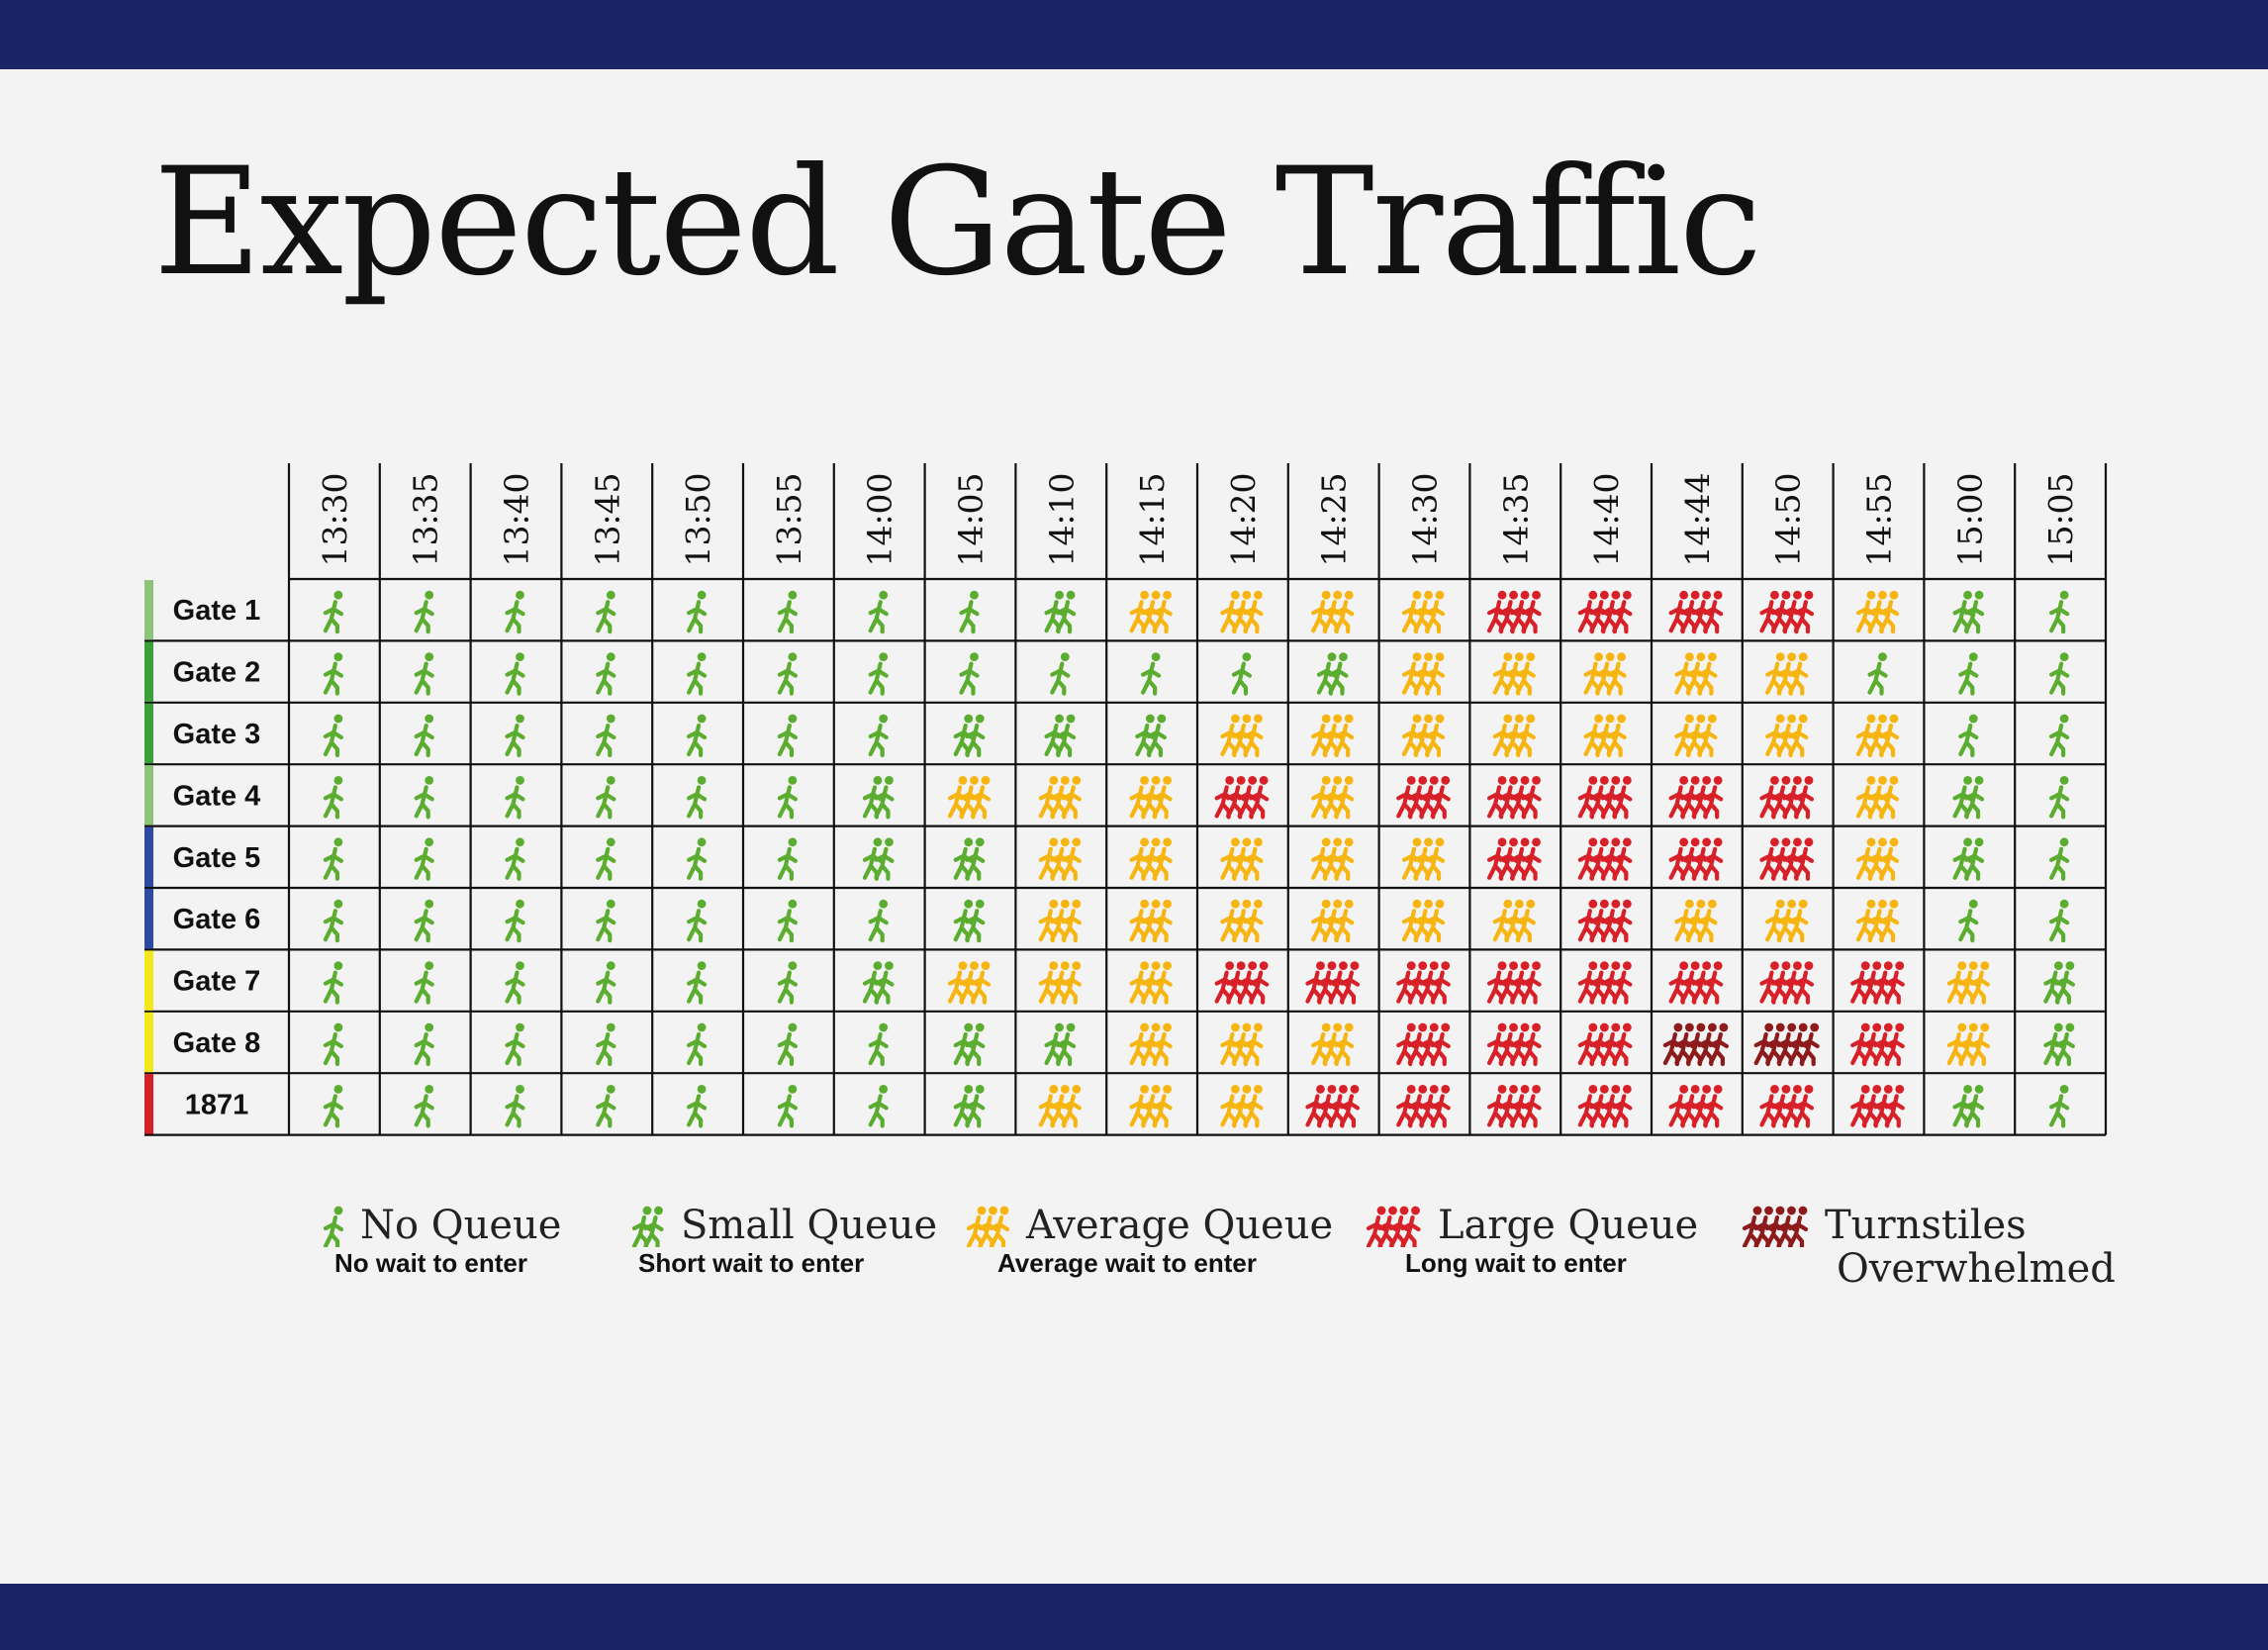  What do you see at coordinates (1134, 34) in the screenshot?
I see `top-banner` at bounding box center [1134, 34].